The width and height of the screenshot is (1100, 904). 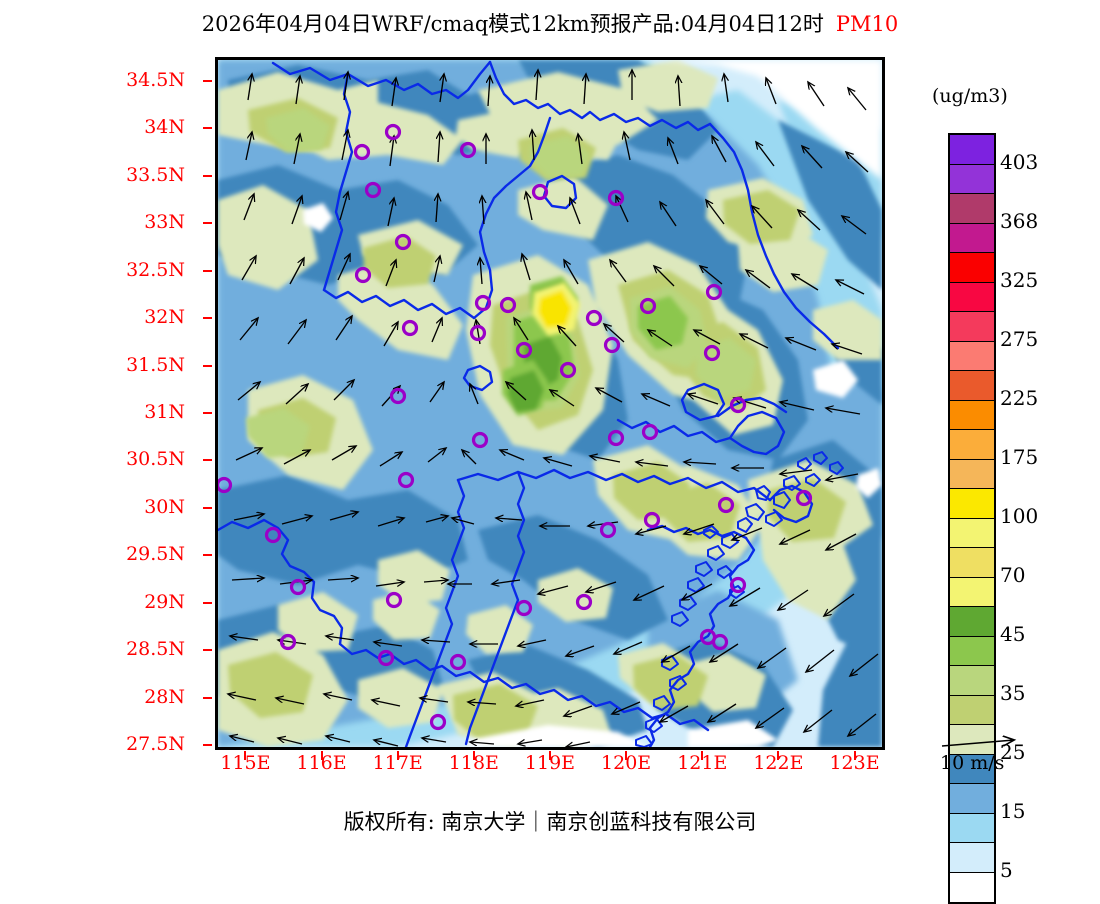 What do you see at coordinates (155, 459) in the screenshot?
I see `y-axis-tick-label: 30.5N` at bounding box center [155, 459].